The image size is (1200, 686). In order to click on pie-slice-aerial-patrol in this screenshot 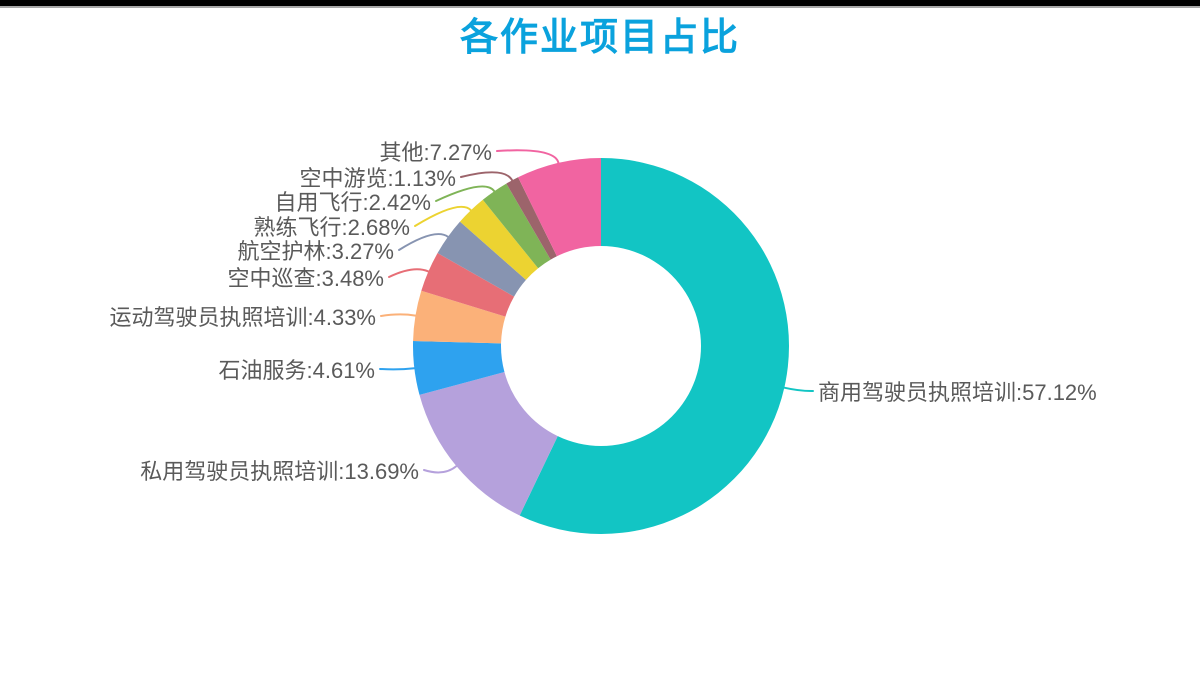, I will do `click(468, 285)`.